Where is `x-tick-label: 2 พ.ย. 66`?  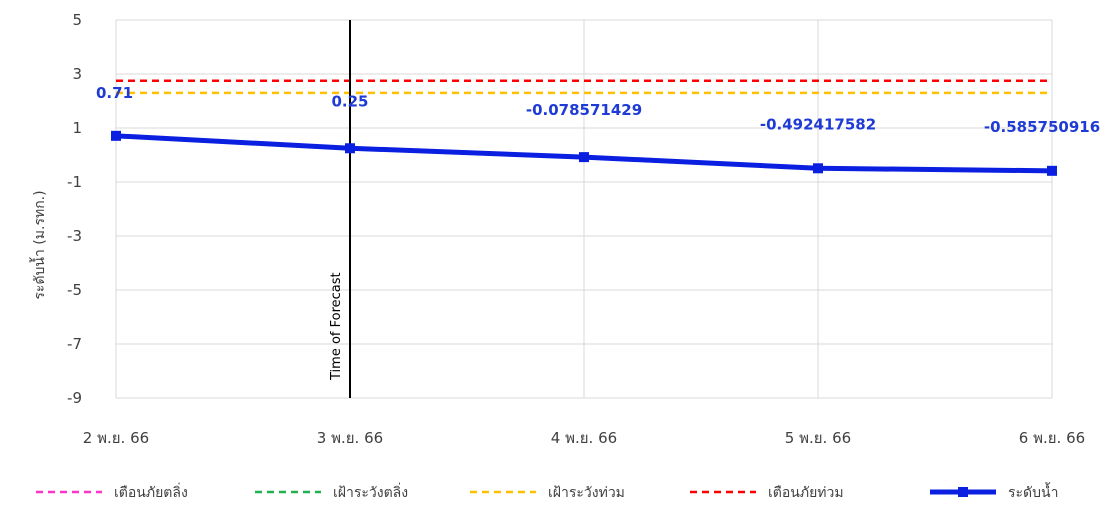
x-tick-label: 2 พ.ย. 66 is located at coordinates (116, 438).